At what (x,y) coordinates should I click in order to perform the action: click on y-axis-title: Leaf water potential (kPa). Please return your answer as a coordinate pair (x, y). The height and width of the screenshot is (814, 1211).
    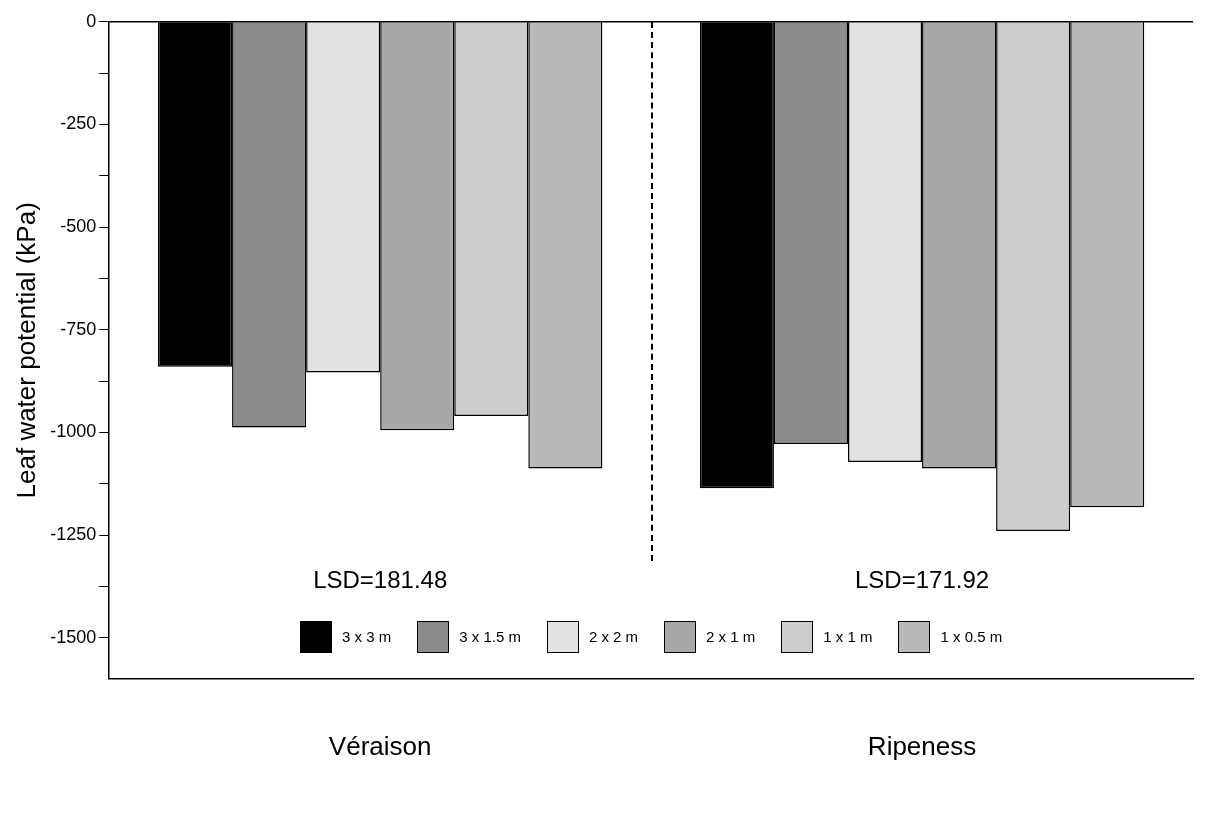
    Looking at the image, I should click on (25, 350).